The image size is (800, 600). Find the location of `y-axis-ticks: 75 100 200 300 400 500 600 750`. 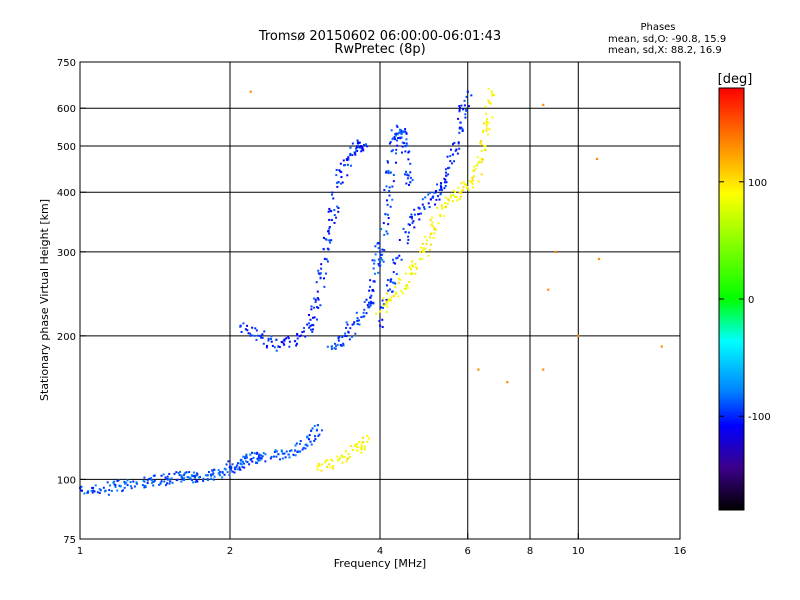

y-axis-ticks: 75 100 200 300 400 500 600 750 is located at coordinates (71, 302).